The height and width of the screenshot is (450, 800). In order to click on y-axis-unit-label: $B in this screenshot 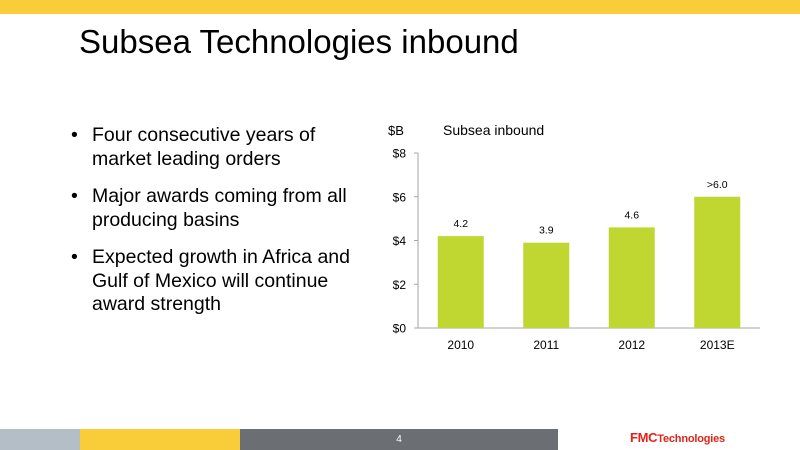, I will do `click(396, 130)`.